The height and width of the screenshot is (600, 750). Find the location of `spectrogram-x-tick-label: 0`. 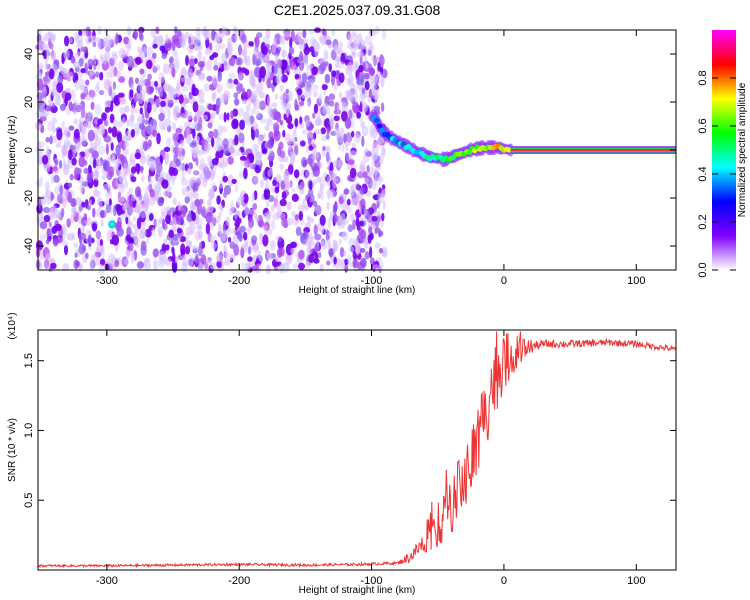

spectrogram-x-tick-label: 0 is located at coordinates (504, 281).